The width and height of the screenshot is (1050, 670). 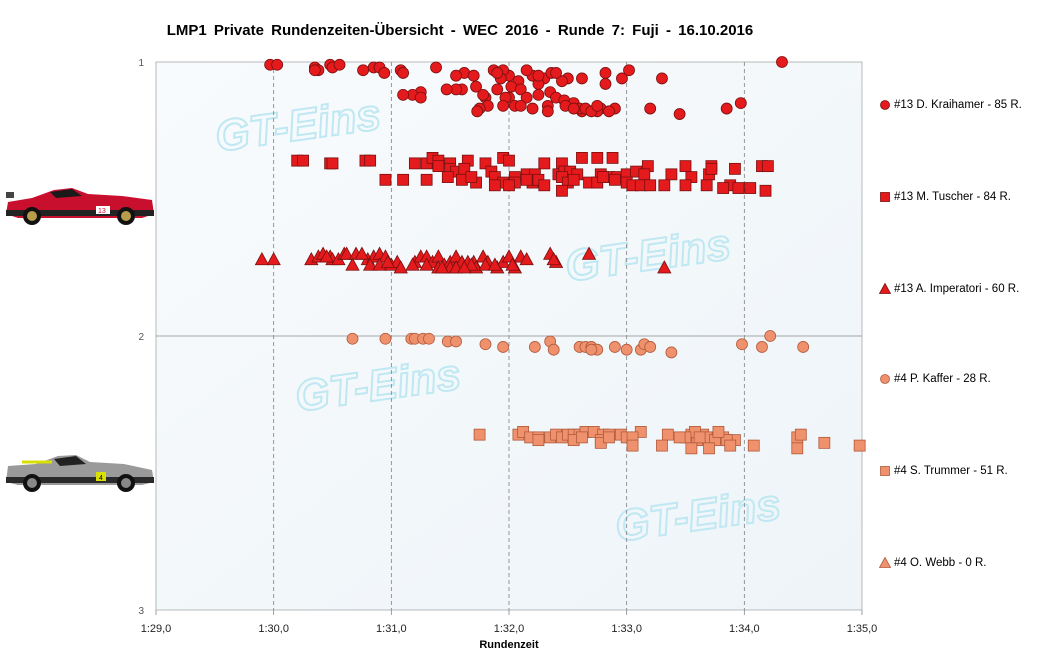 What do you see at coordinates (141, 611) in the screenshot?
I see `y-tick-label: 3` at bounding box center [141, 611].